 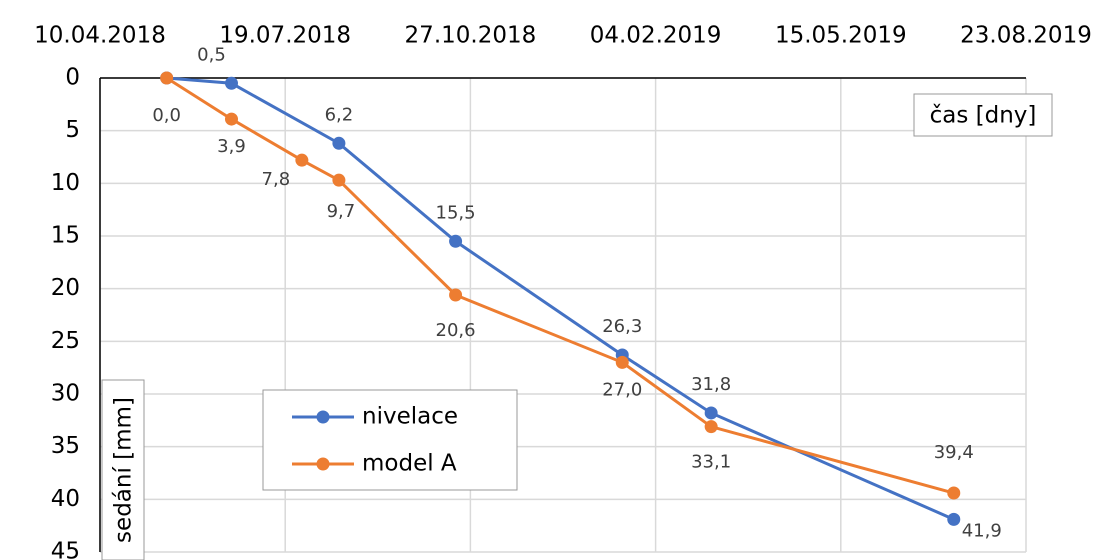 What do you see at coordinates (72, 78) in the screenshot?
I see `y-tick-label: 0` at bounding box center [72, 78].